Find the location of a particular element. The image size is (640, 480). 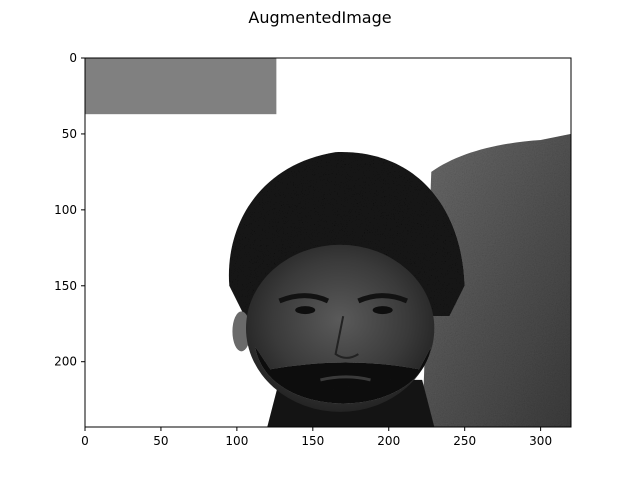

x-tick-label: 50 is located at coordinates (160, 441).